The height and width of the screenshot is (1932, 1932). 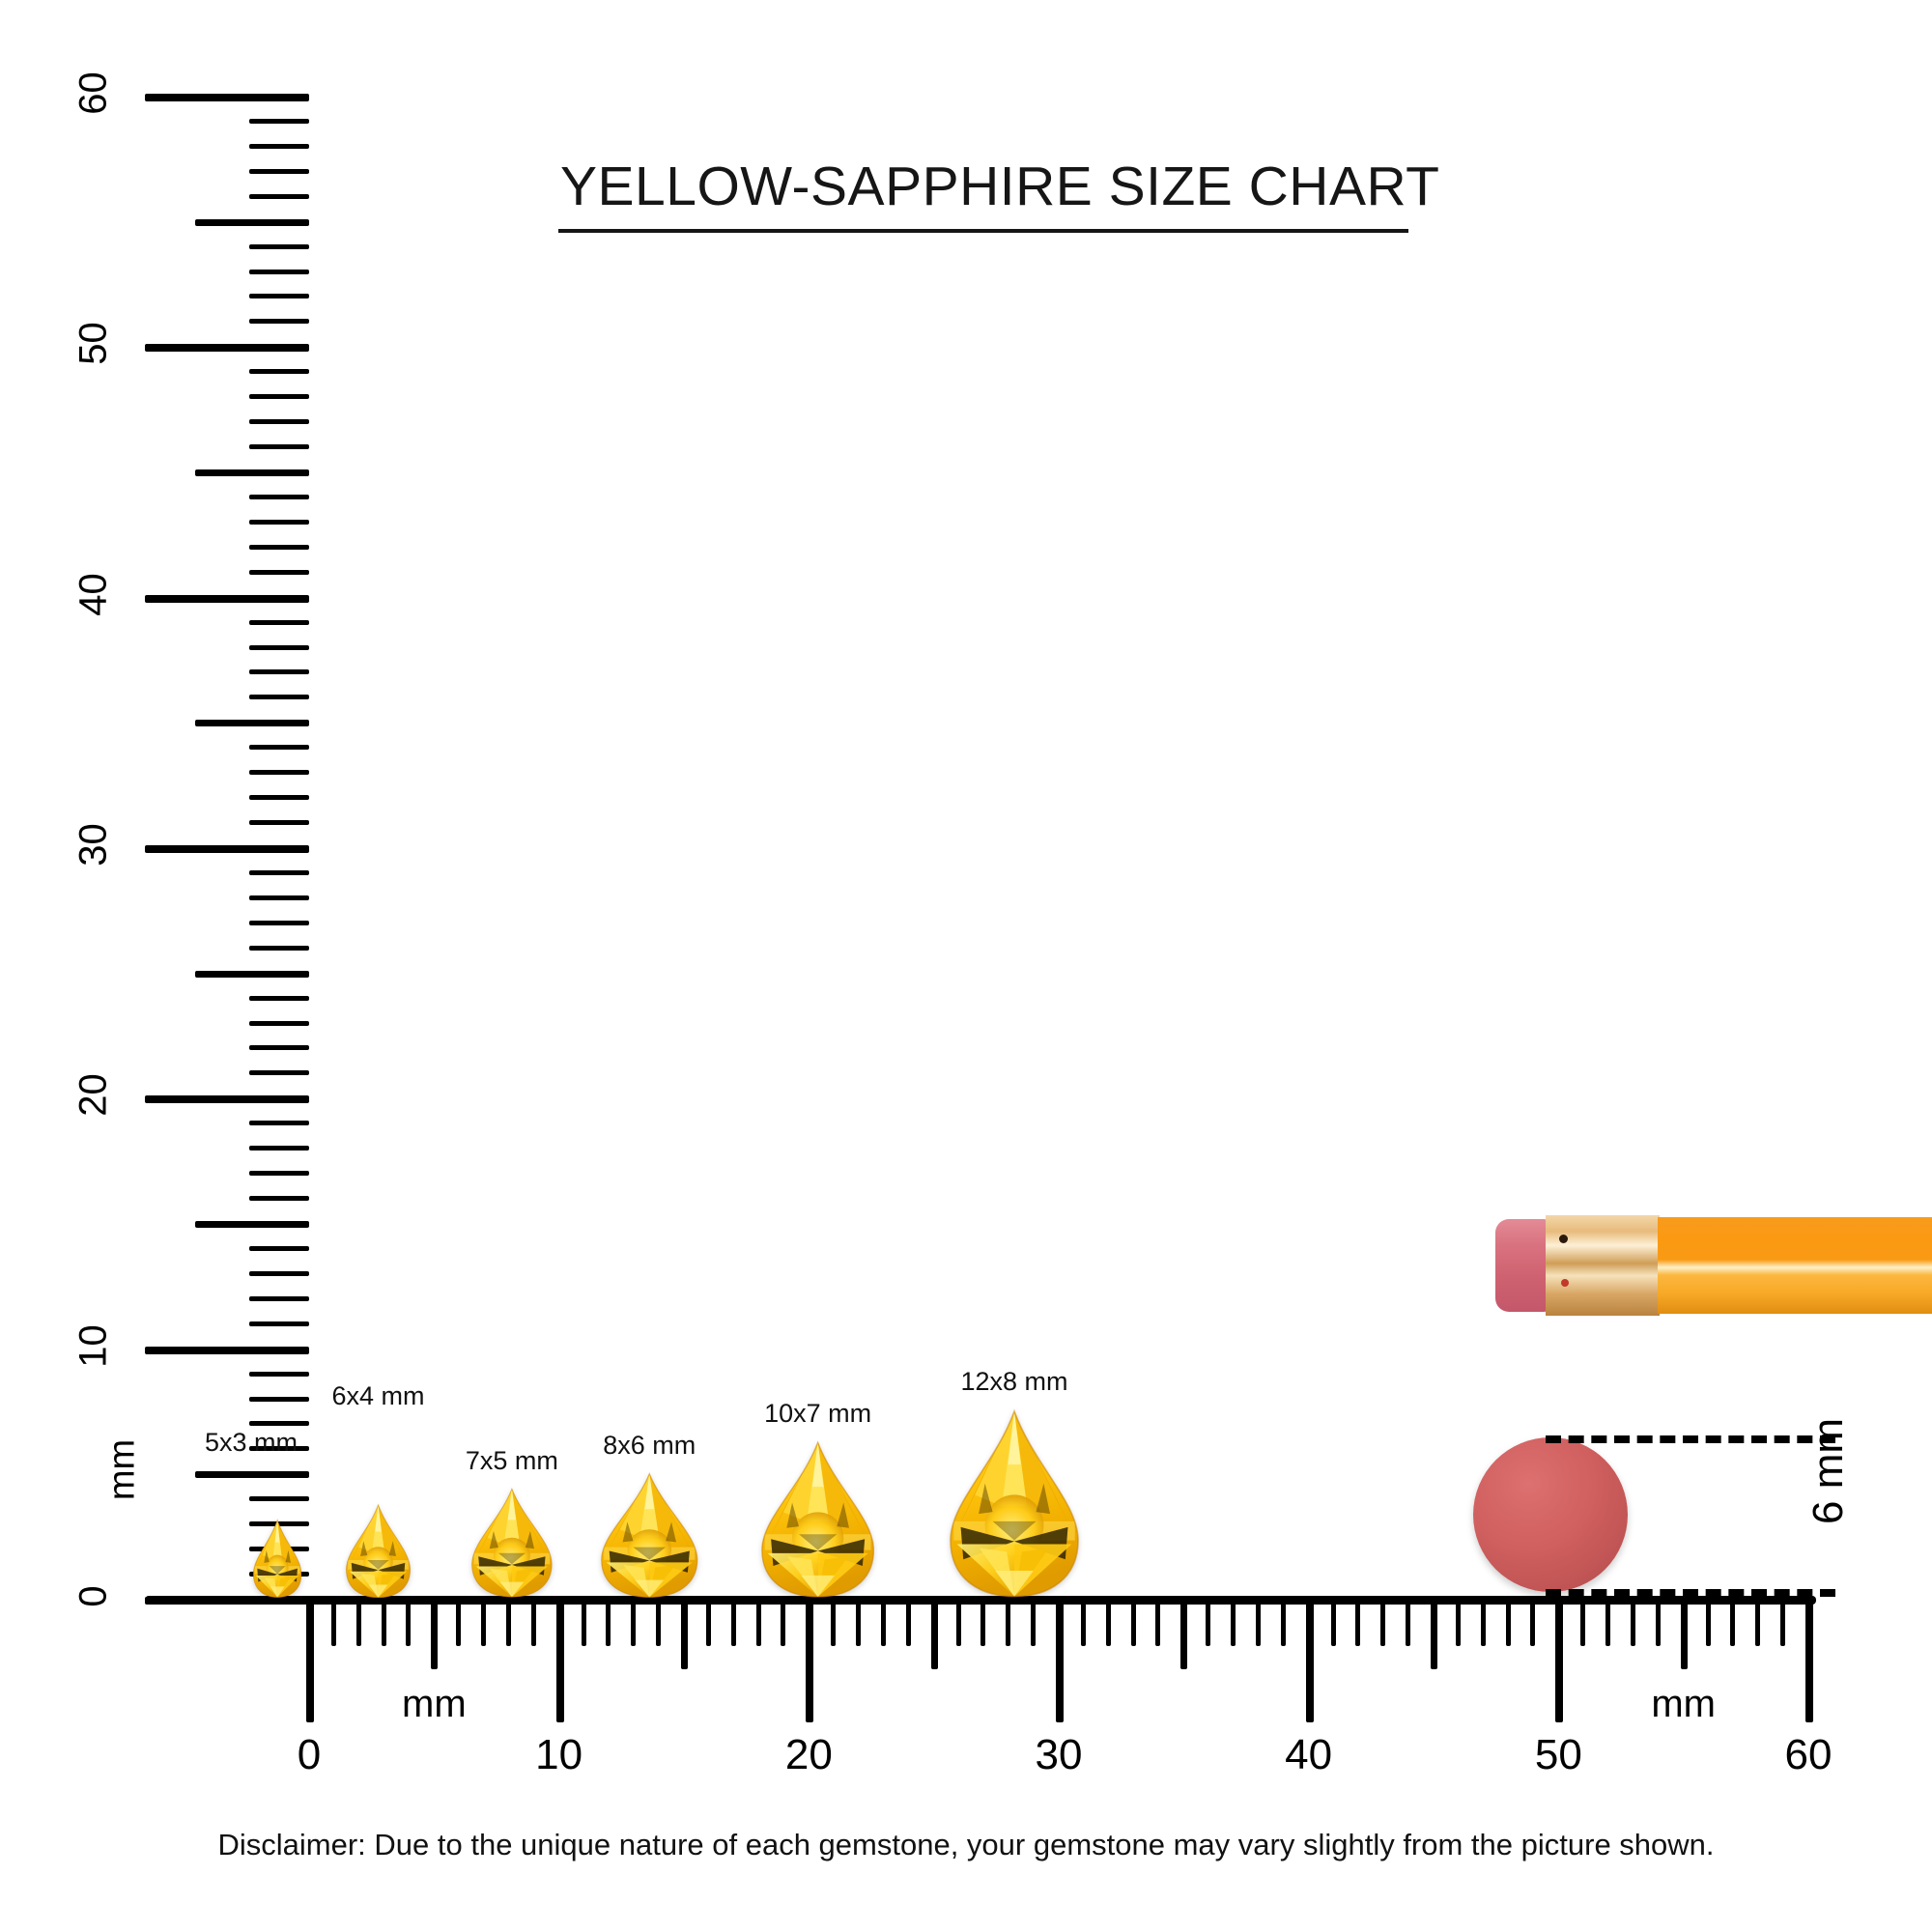 What do you see at coordinates (277, 1558) in the screenshot?
I see `gemstone-pear-5x3mm` at bounding box center [277, 1558].